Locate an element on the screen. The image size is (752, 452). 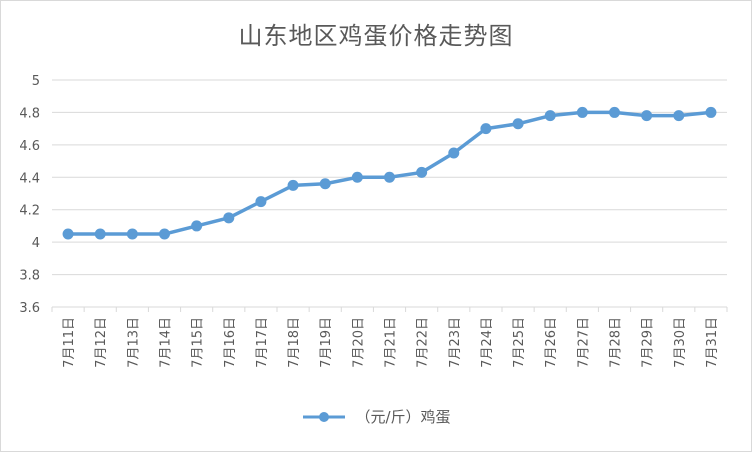
x-tick-label: 7月23日 is located at coordinates (455, 342).